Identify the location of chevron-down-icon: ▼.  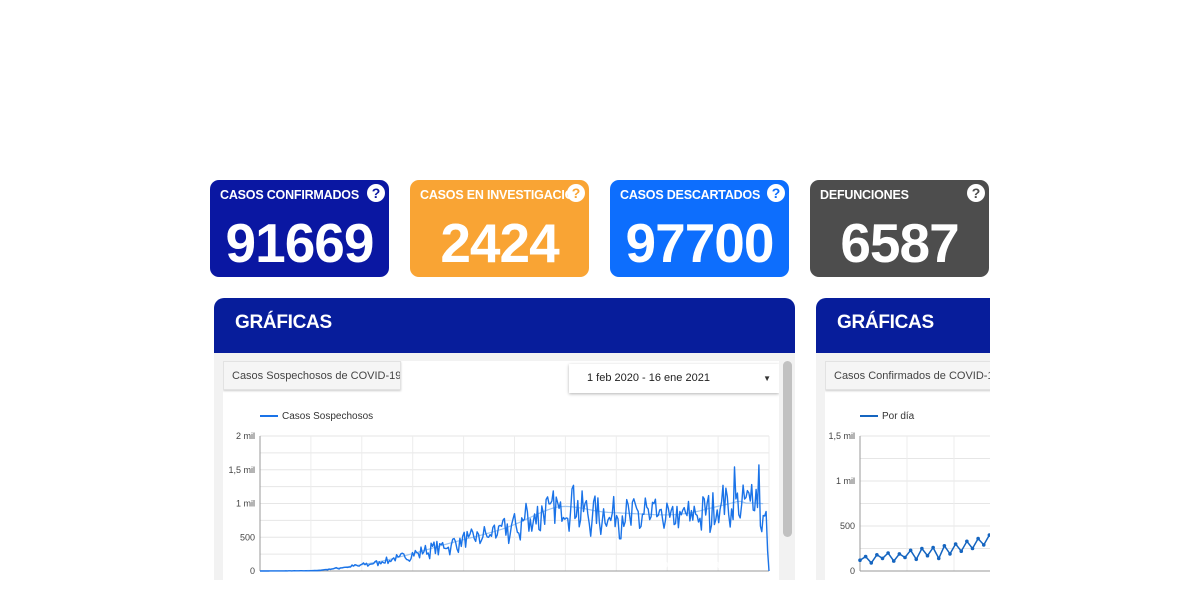
(767, 378).